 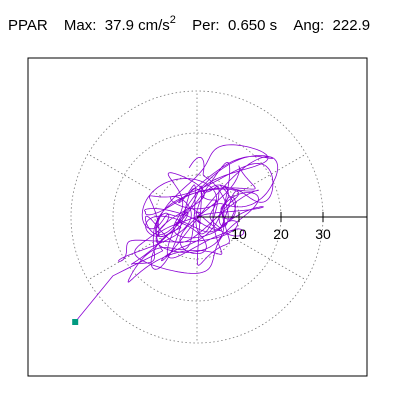 What do you see at coordinates (80, 25) in the screenshot?
I see `max-label: Max:` at bounding box center [80, 25].